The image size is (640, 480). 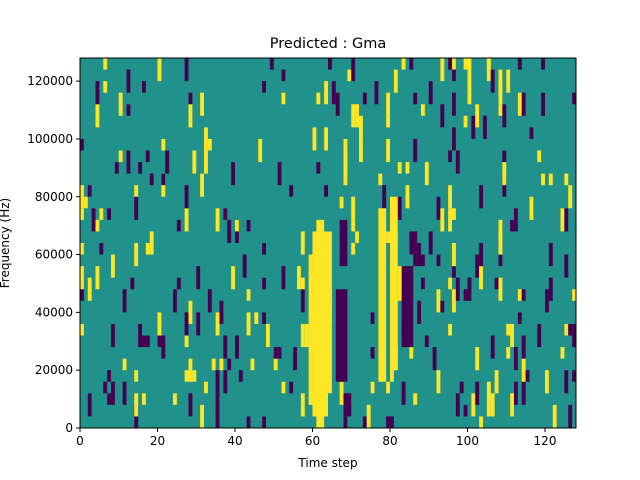 What do you see at coordinates (6, 243) in the screenshot?
I see `y-axis-label: Frequency (Hz)` at bounding box center [6, 243].